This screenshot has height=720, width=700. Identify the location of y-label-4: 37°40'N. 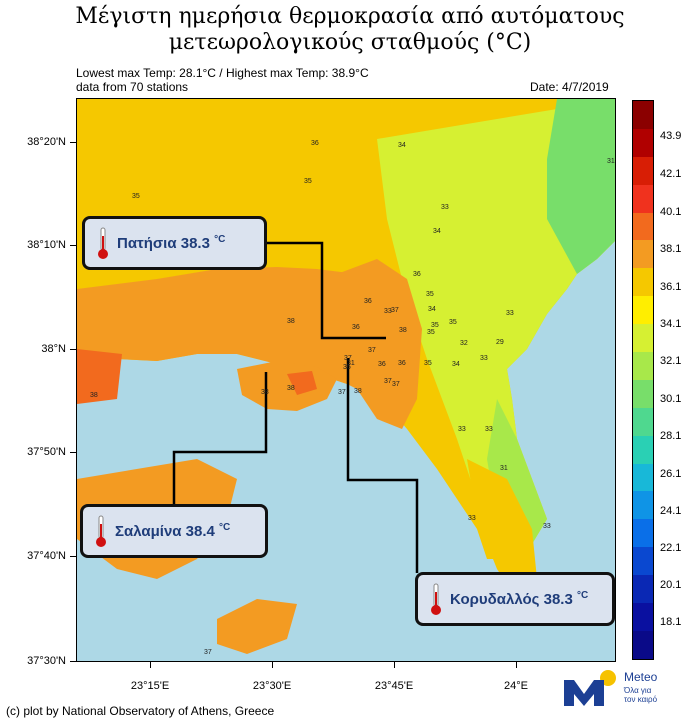
(46, 556).